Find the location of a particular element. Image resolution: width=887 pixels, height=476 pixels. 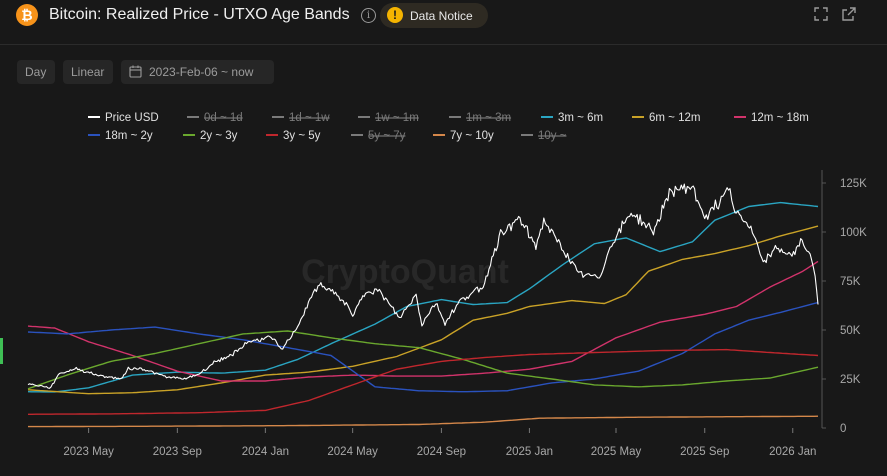

y-tick-label: 25K is located at coordinates (850, 380).